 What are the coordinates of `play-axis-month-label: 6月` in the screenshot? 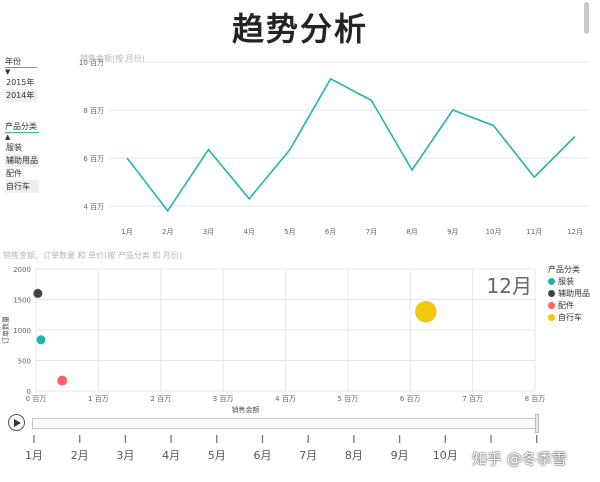 It's located at (263, 455).